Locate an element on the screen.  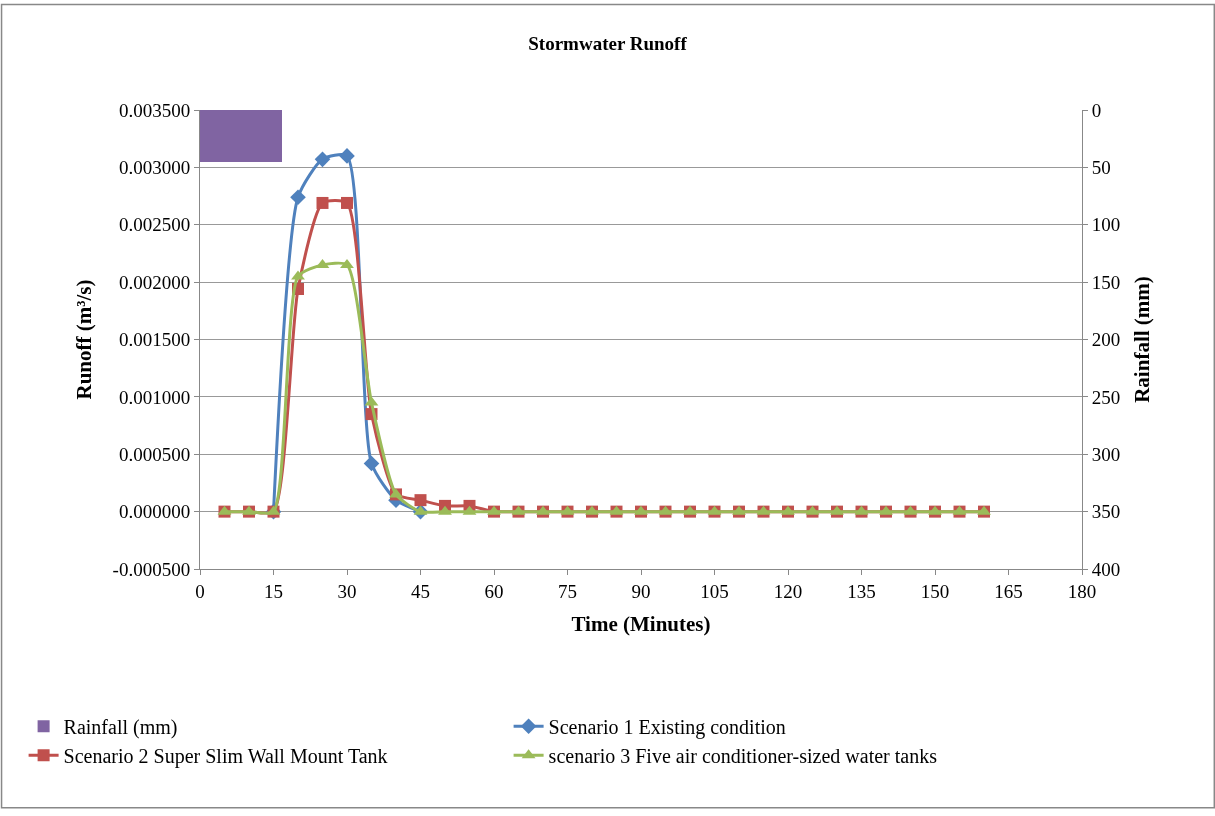
y-axis-title: Runoff (m³/s) is located at coordinates (83, 339).